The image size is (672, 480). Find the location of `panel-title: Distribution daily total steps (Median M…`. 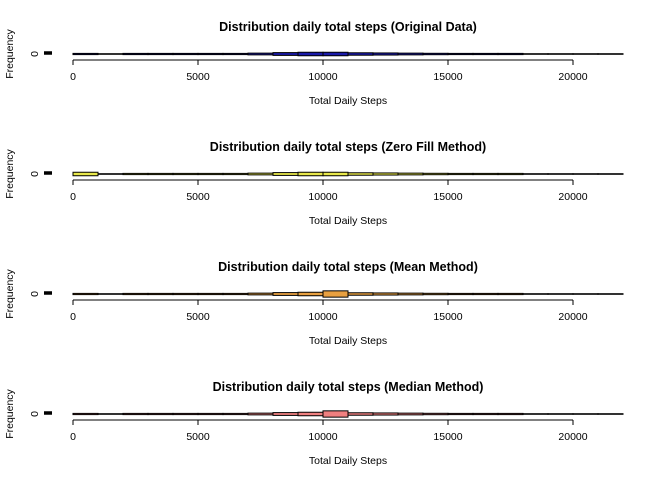

panel-title: Distribution daily total steps (Median M… is located at coordinates (348, 387).